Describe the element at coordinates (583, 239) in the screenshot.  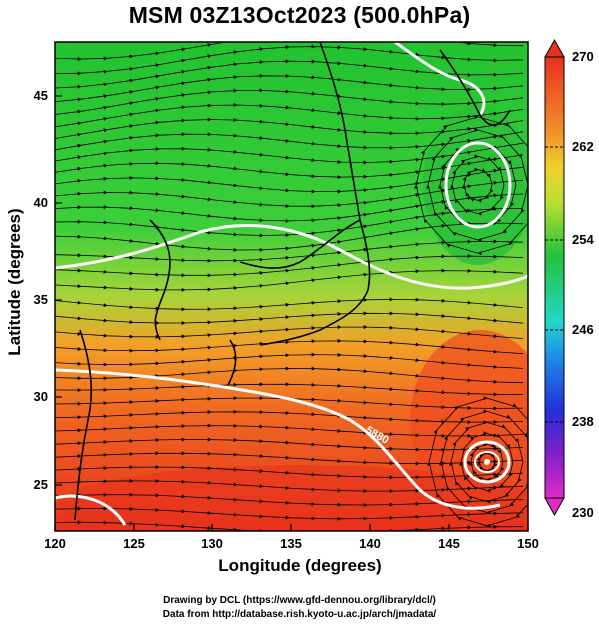
I see `colorbar-tick-label: 254` at that location.